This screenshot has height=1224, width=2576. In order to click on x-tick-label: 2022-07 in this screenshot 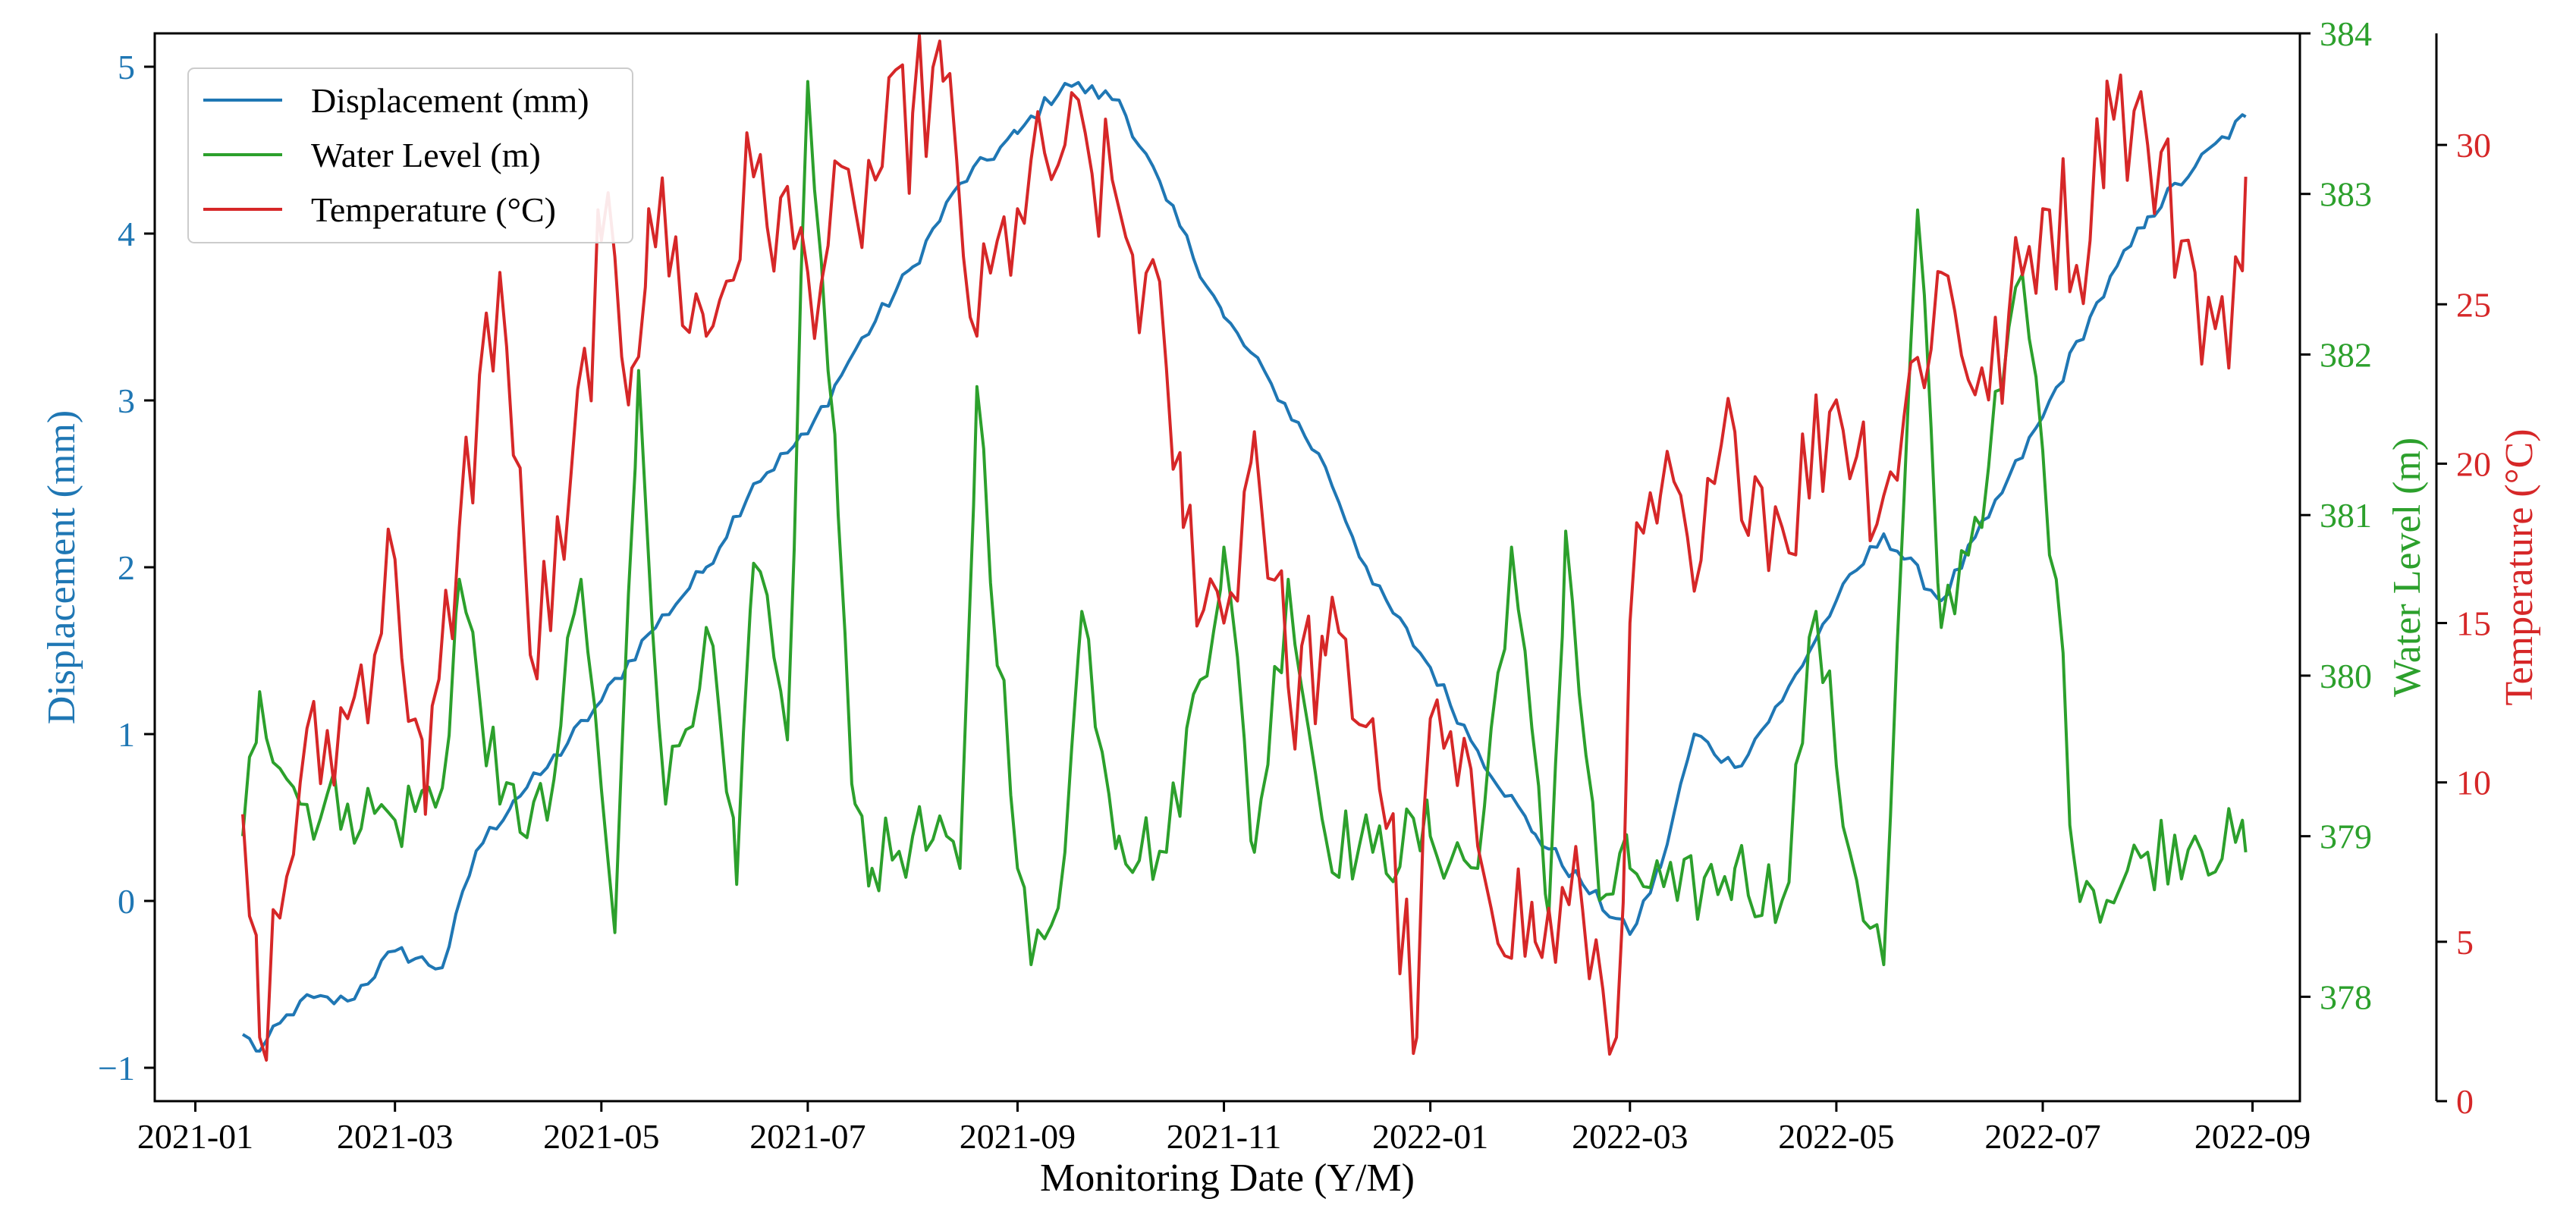, I will do `click(2042, 1136)`.